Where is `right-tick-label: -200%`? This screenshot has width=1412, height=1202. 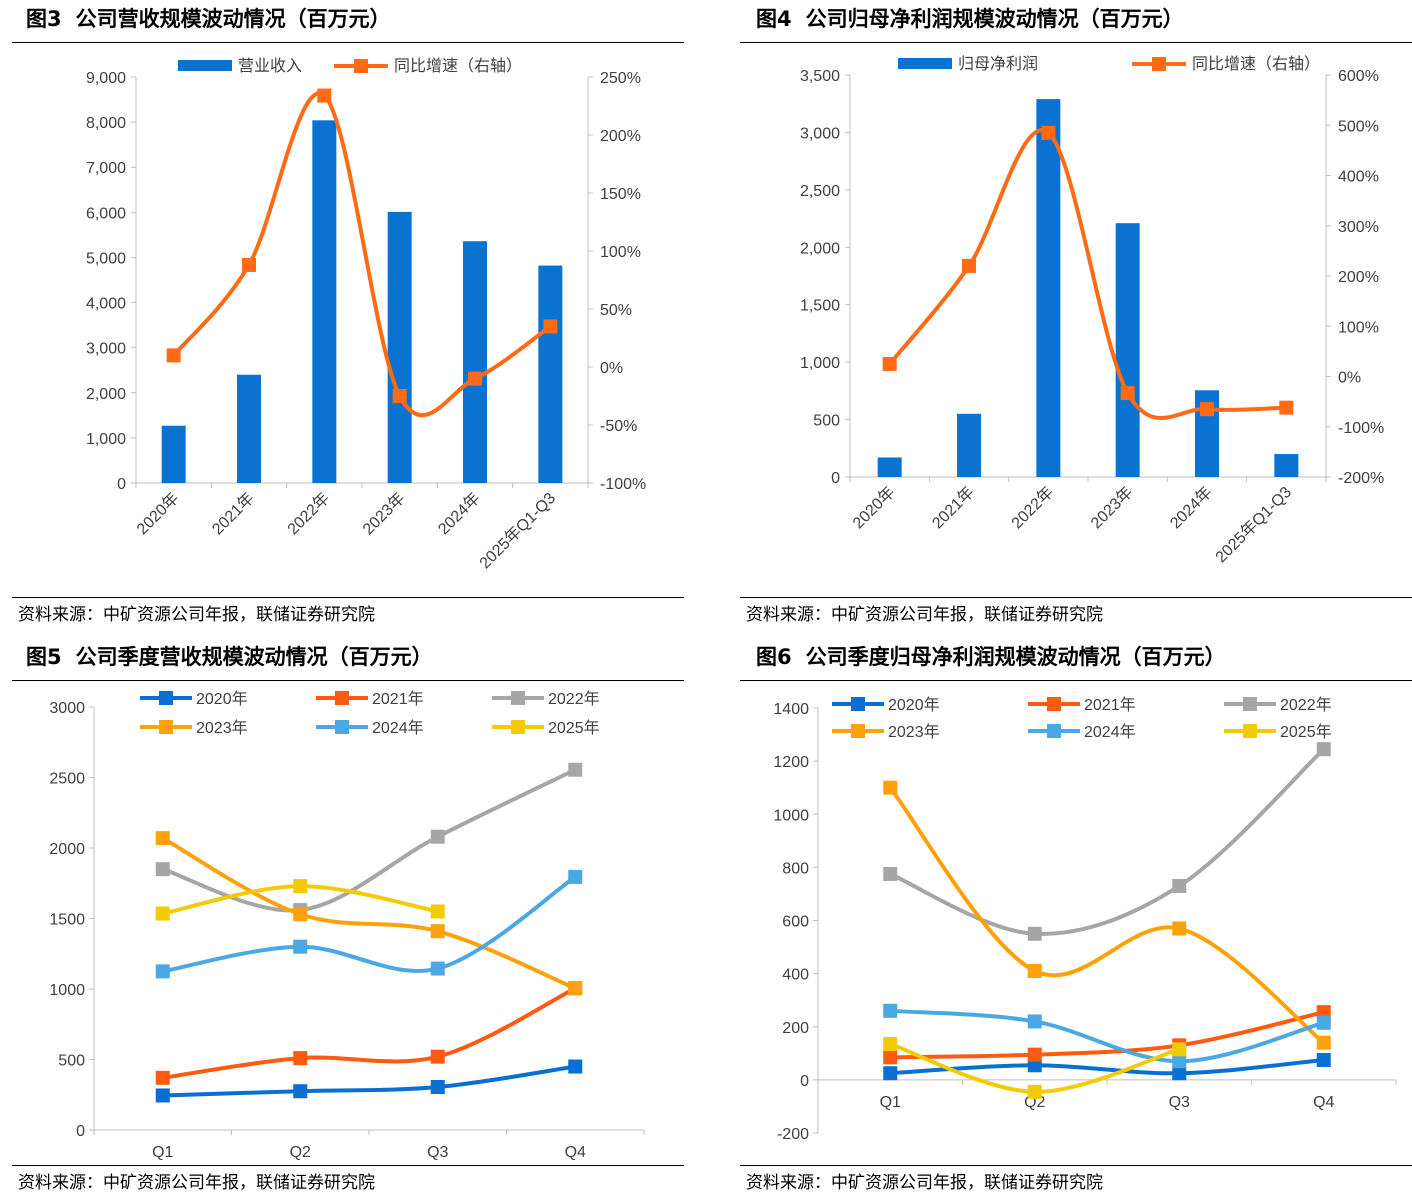 right-tick-label: -200% is located at coordinates (1361, 478).